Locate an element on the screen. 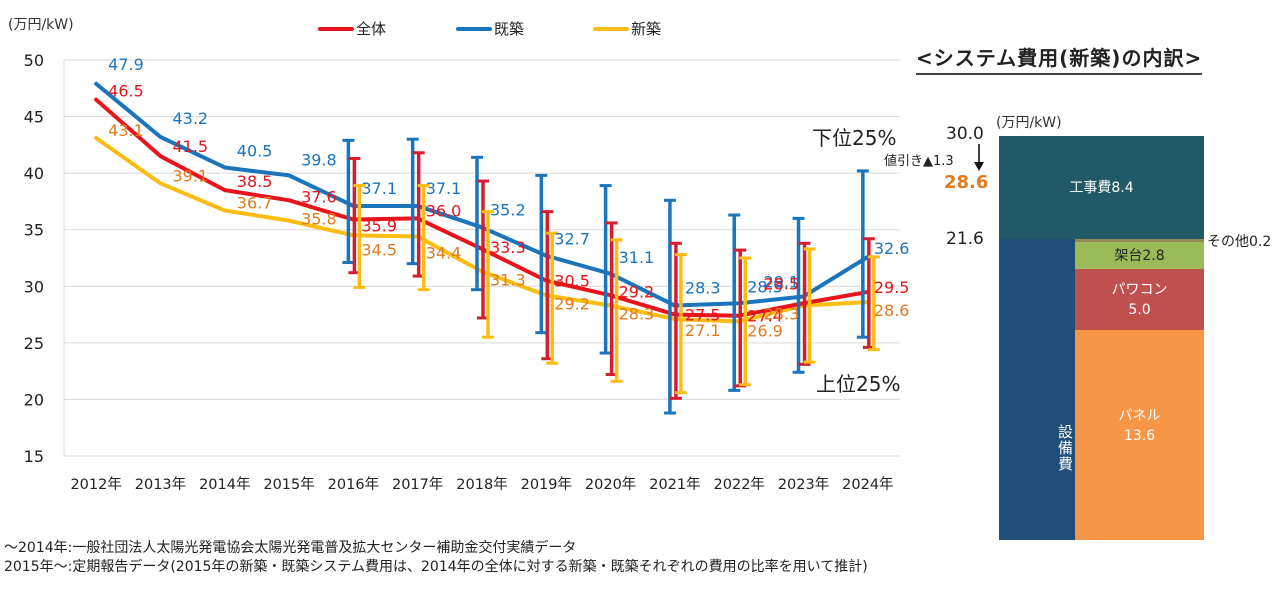  data-label: 32.7 is located at coordinates (572, 239).